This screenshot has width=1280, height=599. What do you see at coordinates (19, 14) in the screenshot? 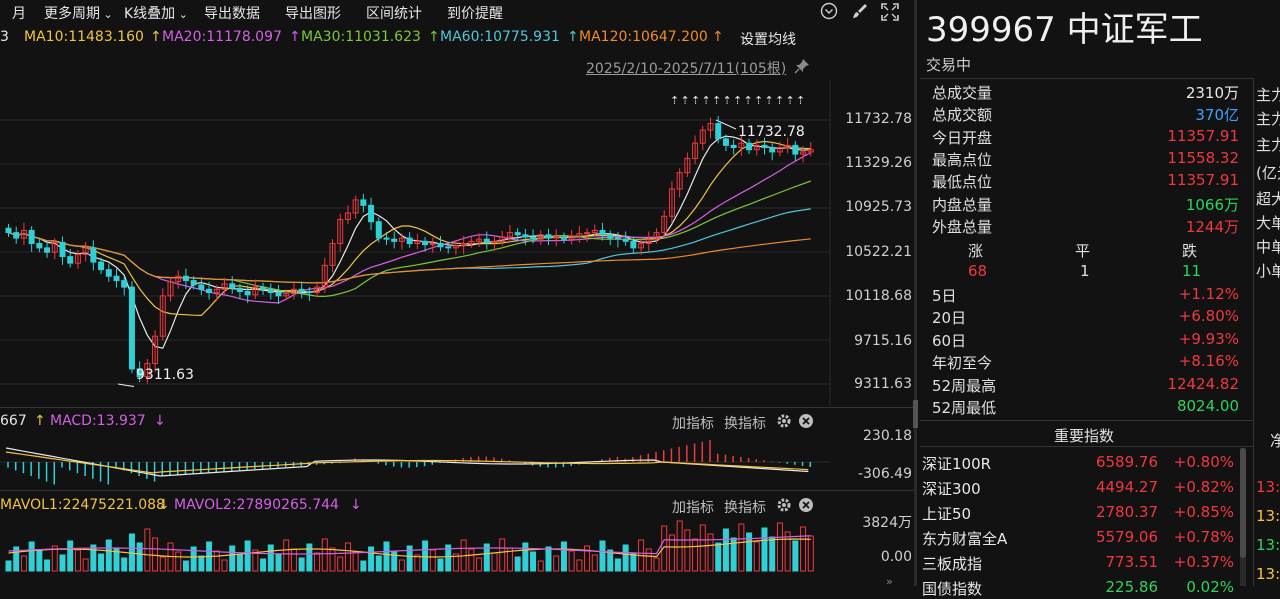
I see `period-month: 月` at bounding box center [19, 14].